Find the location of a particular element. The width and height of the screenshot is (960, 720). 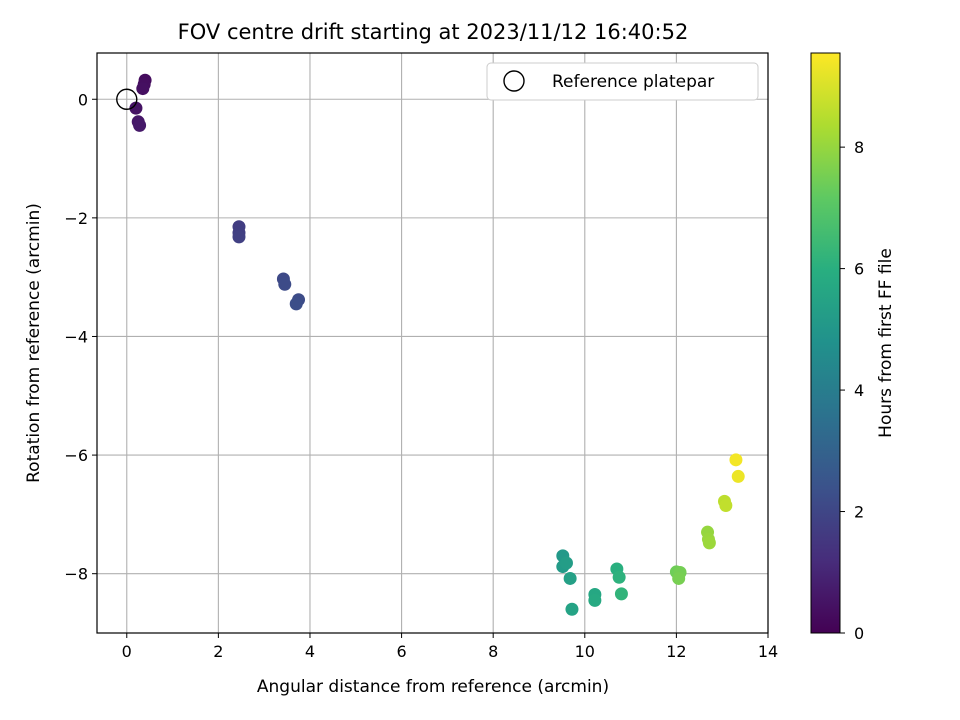

y-axis-label: Rotation from reference (arcmin) is located at coordinates (34, 343).